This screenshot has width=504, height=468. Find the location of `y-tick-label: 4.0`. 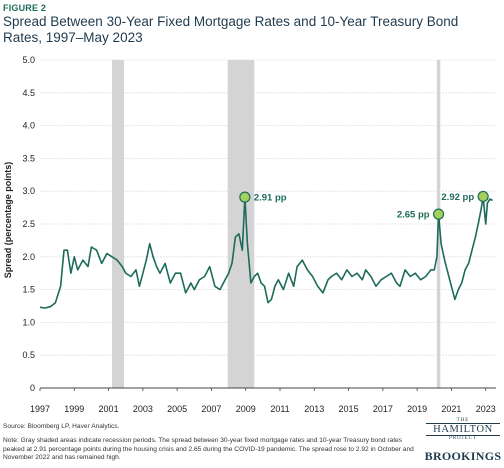

y-tick-label: 4.0 is located at coordinates (28, 126).